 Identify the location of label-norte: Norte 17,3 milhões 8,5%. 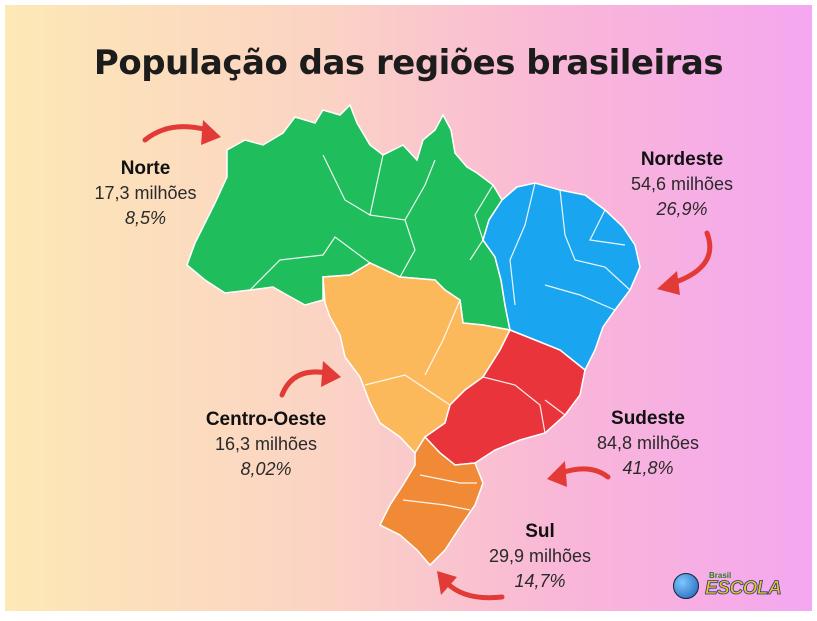
(145, 194).